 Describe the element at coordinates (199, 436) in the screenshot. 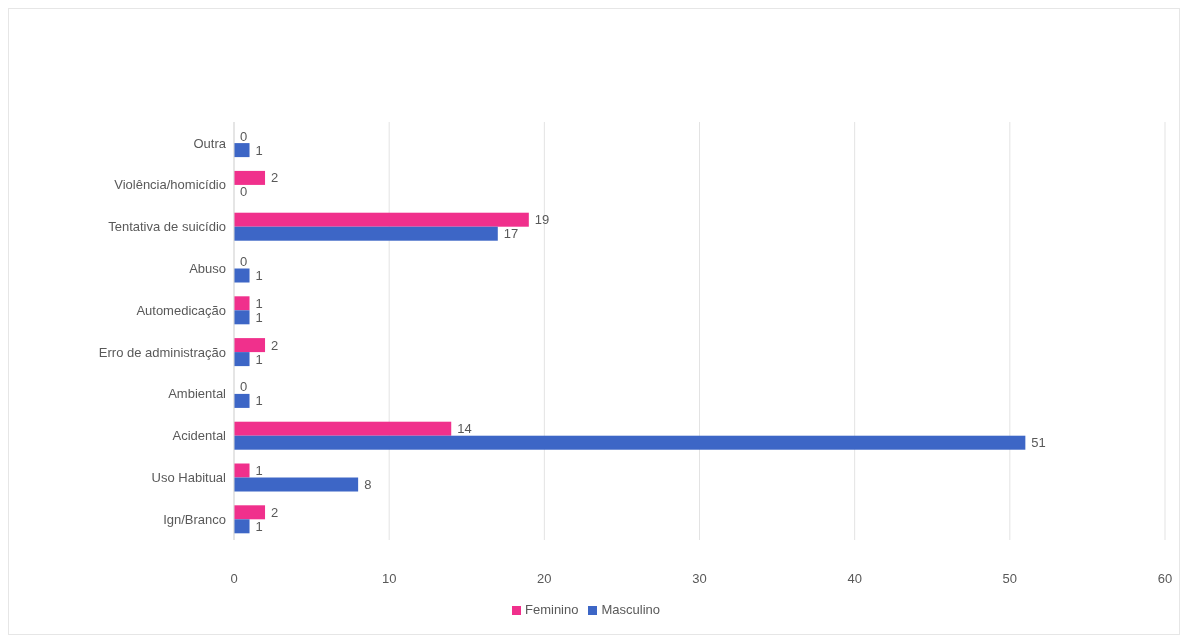

I see `y-tick-label: Acidental` at that location.